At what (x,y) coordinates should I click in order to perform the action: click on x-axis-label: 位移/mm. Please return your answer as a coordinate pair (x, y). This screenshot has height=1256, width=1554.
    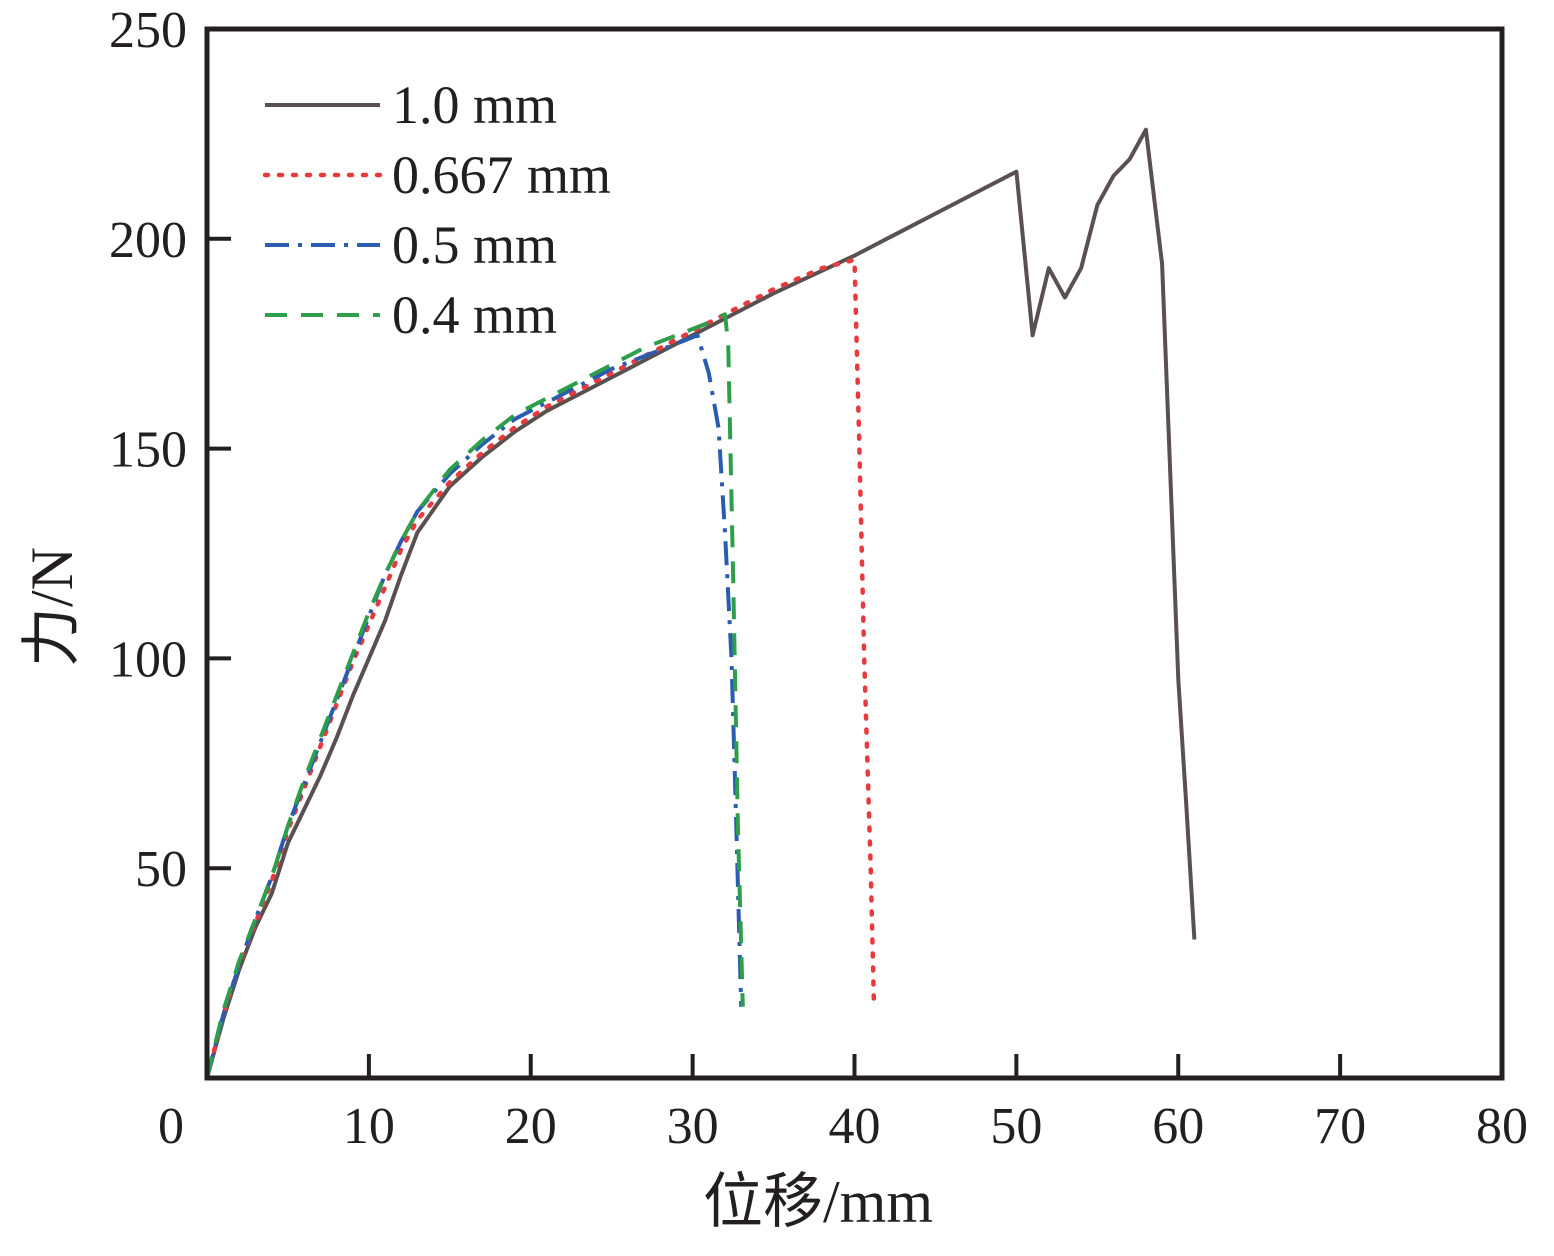
    Looking at the image, I should click on (818, 1202).